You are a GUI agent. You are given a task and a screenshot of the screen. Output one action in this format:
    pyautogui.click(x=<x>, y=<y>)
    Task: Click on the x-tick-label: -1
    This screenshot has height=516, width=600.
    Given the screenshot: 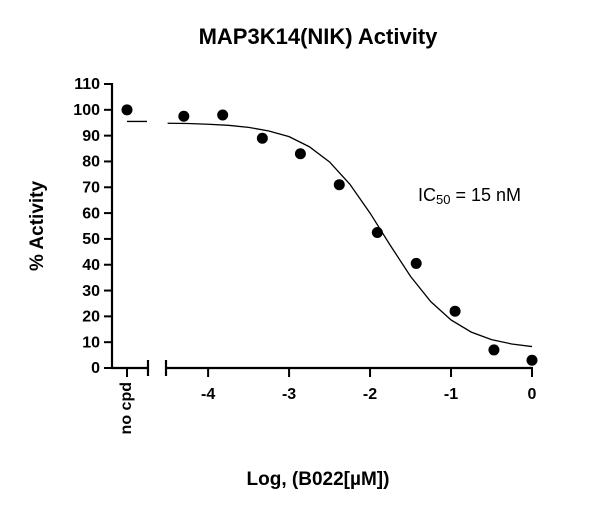 What is the action you would take?
    pyautogui.click(x=451, y=394)
    